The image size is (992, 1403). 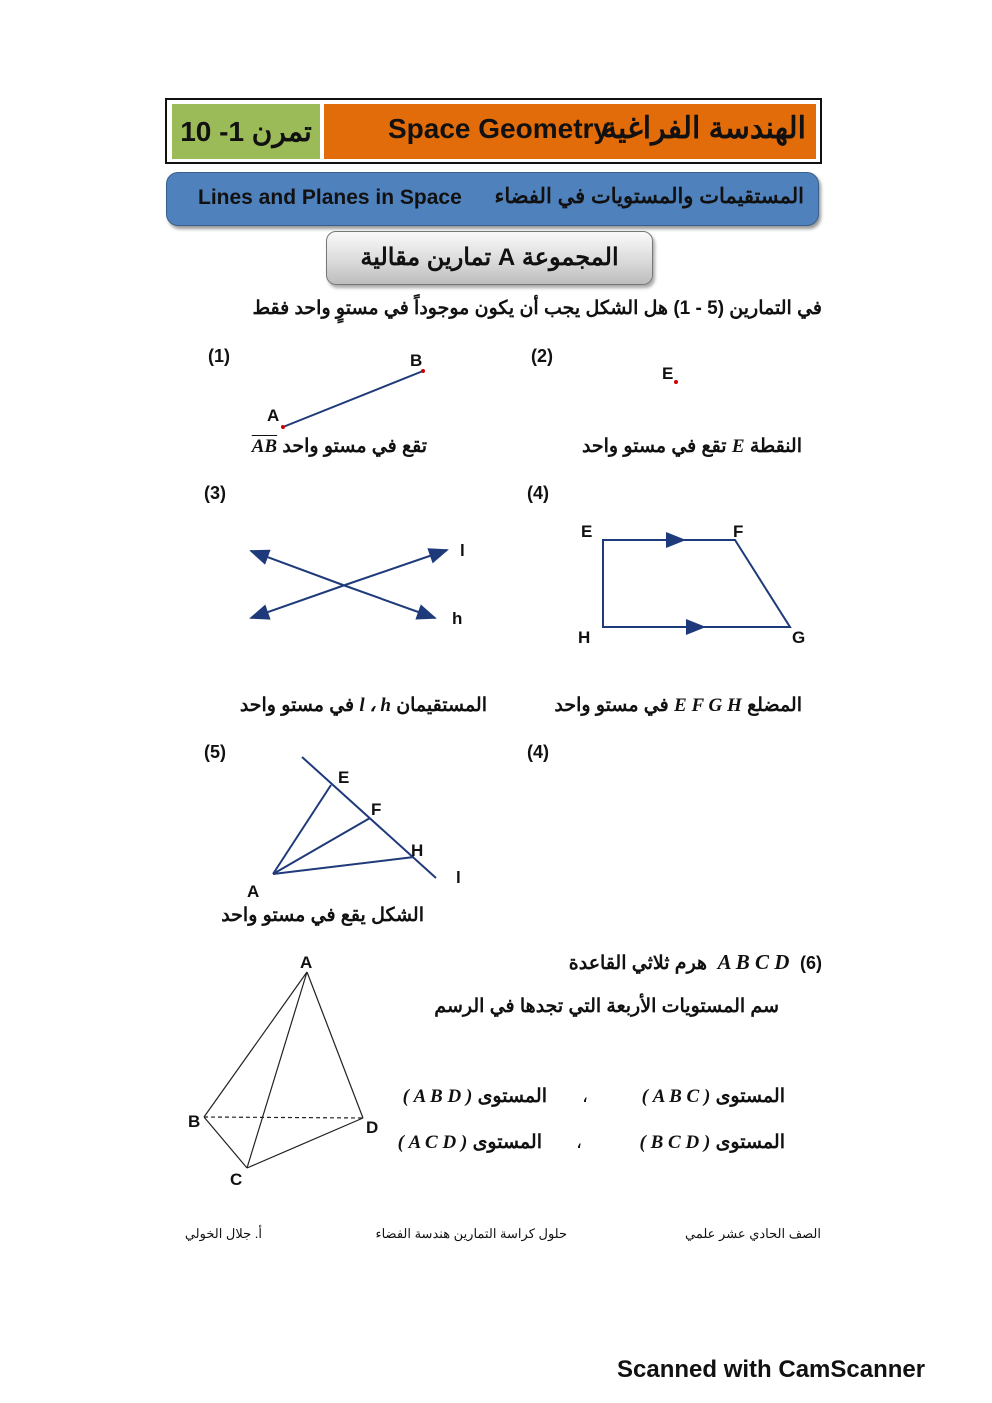 I want to click on title-frame, so click(x=493, y=131).